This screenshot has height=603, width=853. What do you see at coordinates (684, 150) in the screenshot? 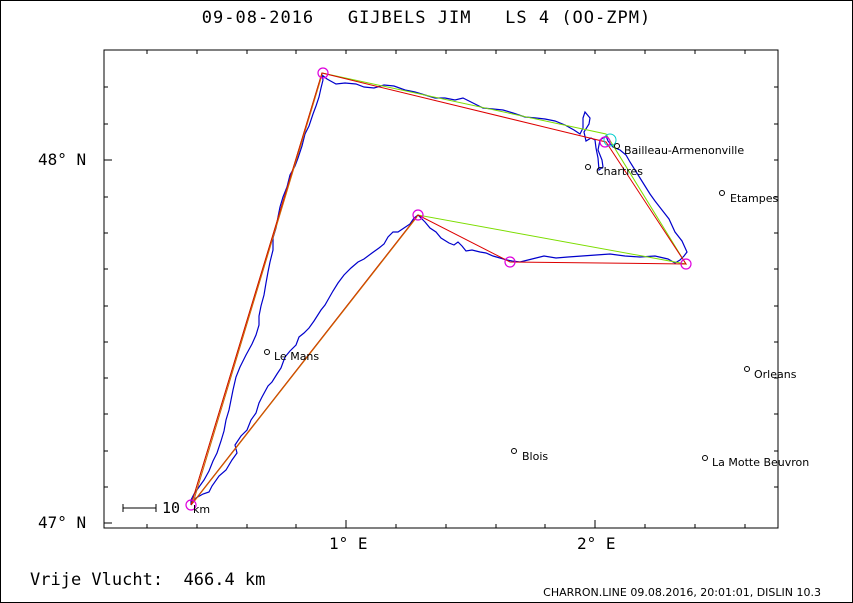
I see `city-label-bailleau: Bailleau-Armenonville` at bounding box center [684, 150].